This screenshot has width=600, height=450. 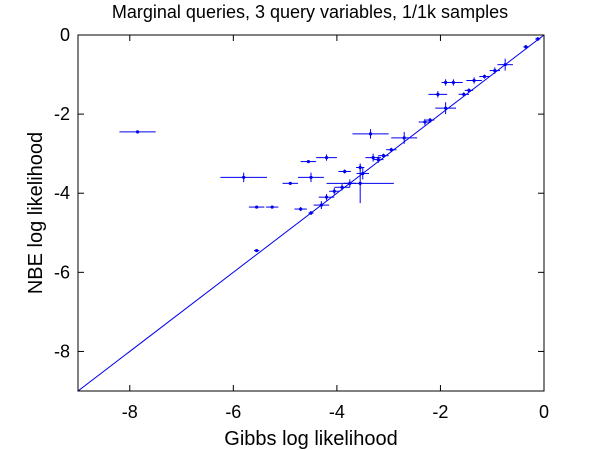 What do you see at coordinates (65, 35) in the screenshot?
I see `y-tick-label-4: 0` at bounding box center [65, 35].